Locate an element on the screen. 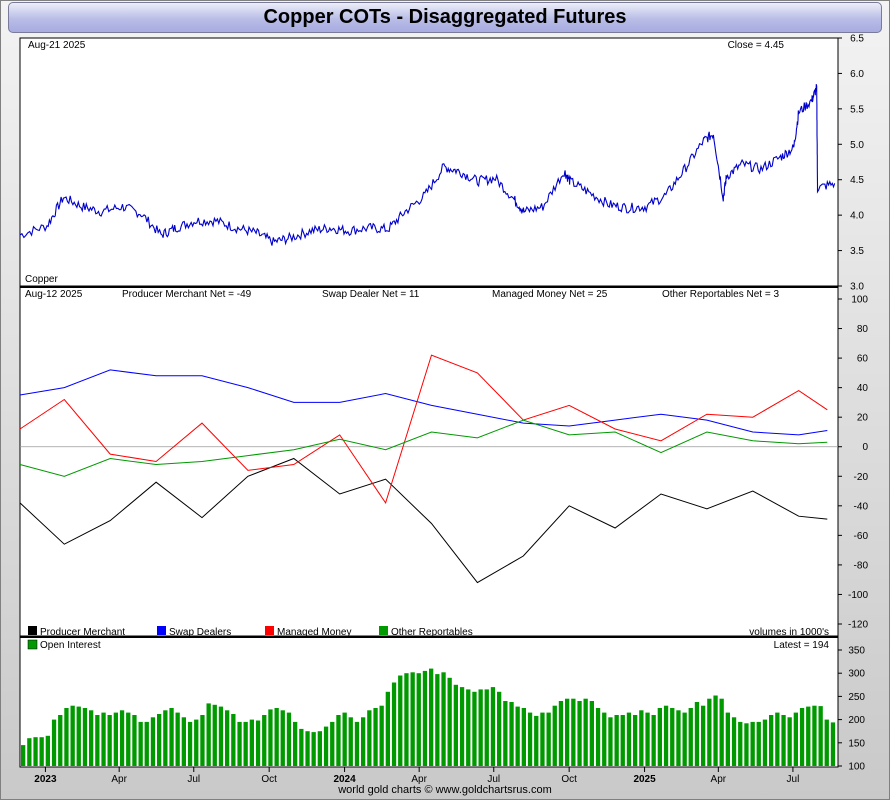  cot-date-label: Aug-12 2025 is located at coordinates (54, 294).